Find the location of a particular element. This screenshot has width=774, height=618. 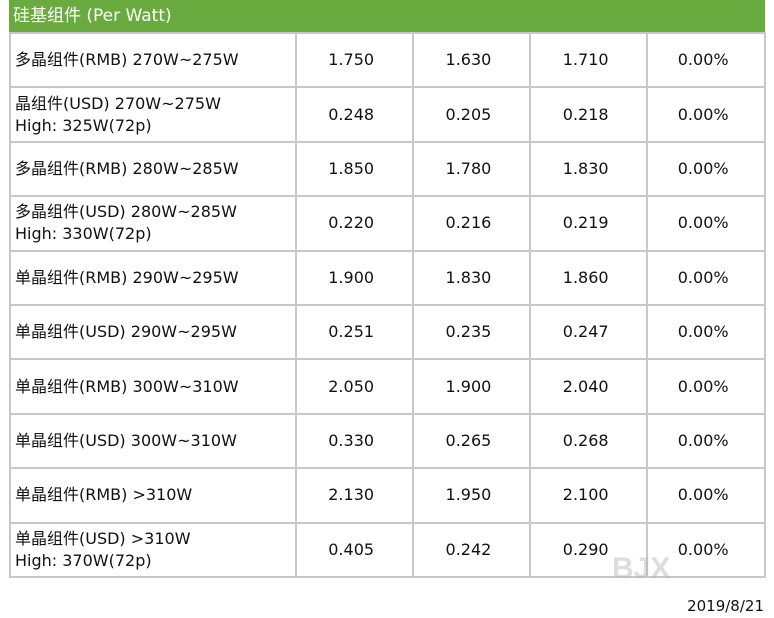

product-label: 多晶组件(RMB) 280W~285W is located at coordinates (153, 169).